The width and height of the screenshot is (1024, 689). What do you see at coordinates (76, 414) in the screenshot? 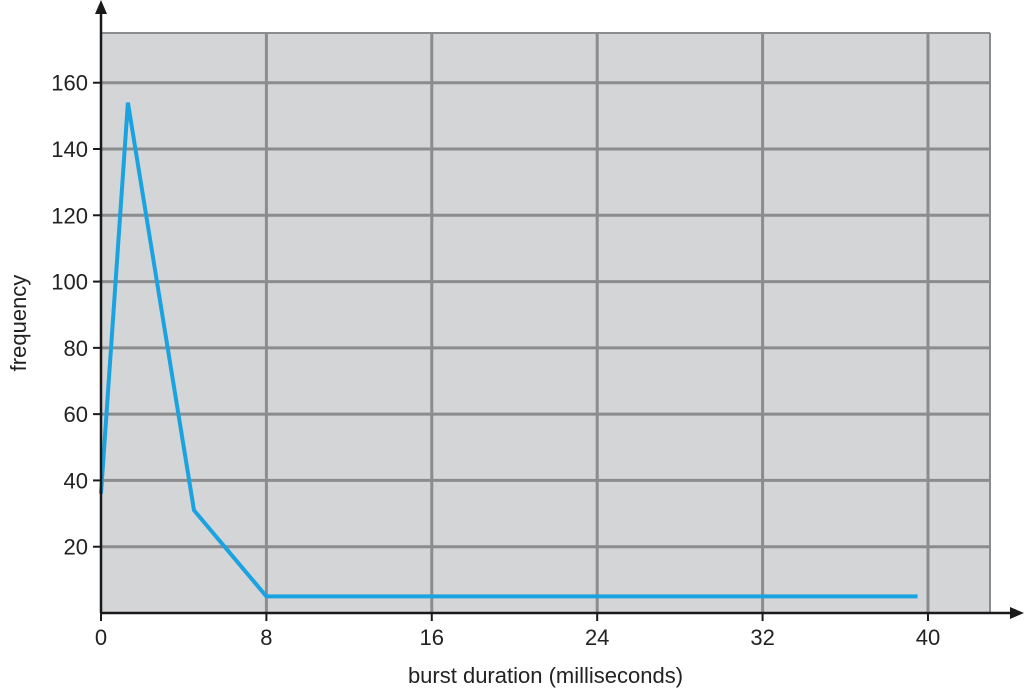
I see `y-tick-label: 60` at bounding box center [76, 414].